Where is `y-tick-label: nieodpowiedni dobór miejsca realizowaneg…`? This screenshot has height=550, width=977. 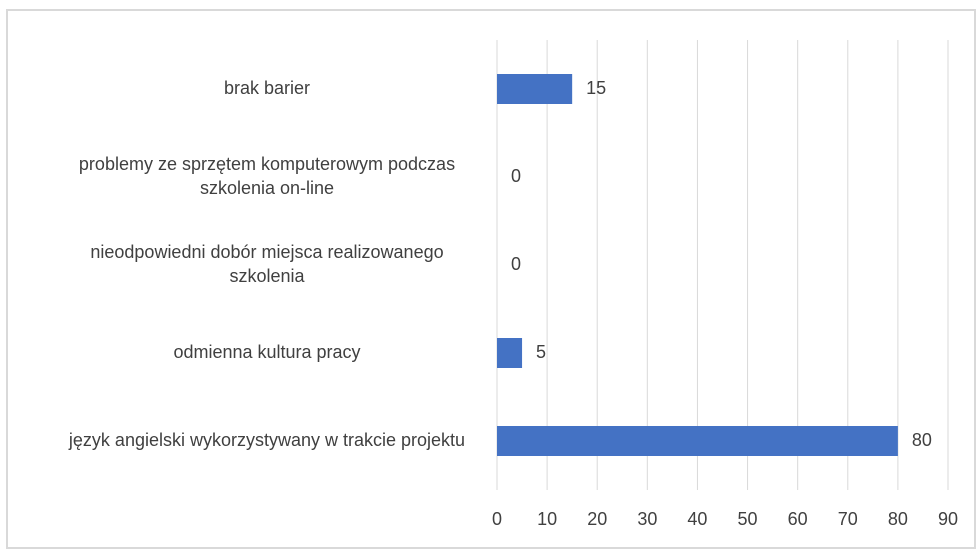
y-tick-label: nieodpowiedni dobór miejsca realizowaneg… is located at coordinates (266, 264).